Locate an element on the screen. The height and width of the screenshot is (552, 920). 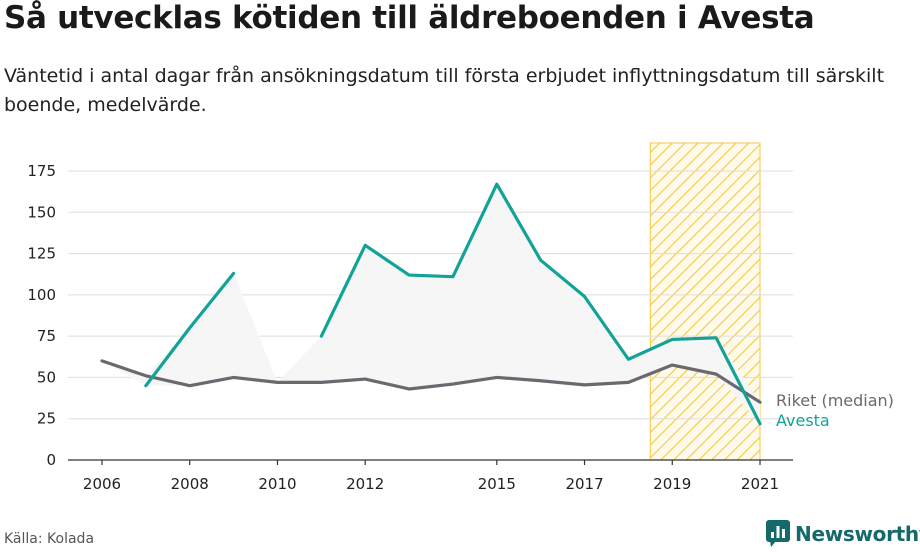
y-axis-tick-labels: 0 25 50 75 100 125 150 175 is located at coordinates (41, 315).